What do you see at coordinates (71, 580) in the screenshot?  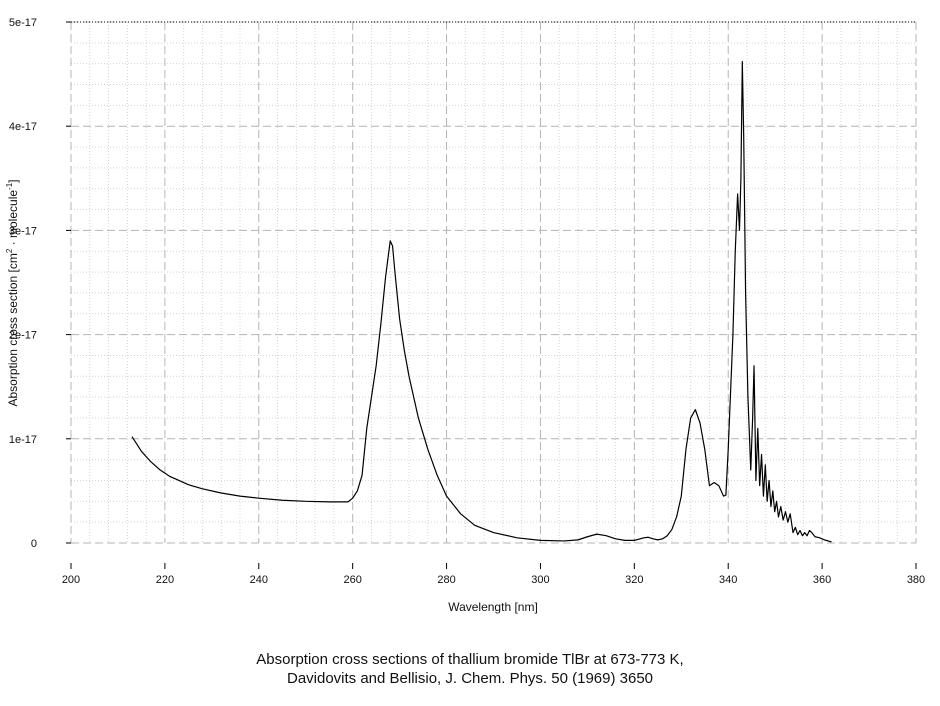 I see `x-tick-label: 200` at bounding box center [71, 580].